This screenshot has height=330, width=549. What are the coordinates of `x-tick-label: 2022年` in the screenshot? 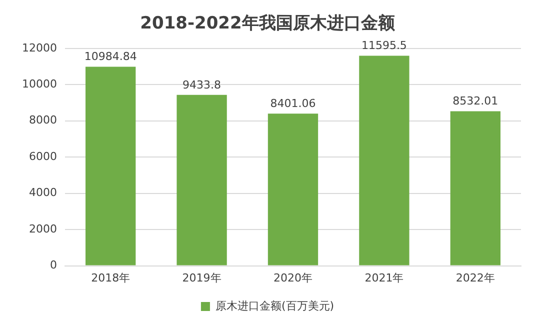 It's located at (475, 277).